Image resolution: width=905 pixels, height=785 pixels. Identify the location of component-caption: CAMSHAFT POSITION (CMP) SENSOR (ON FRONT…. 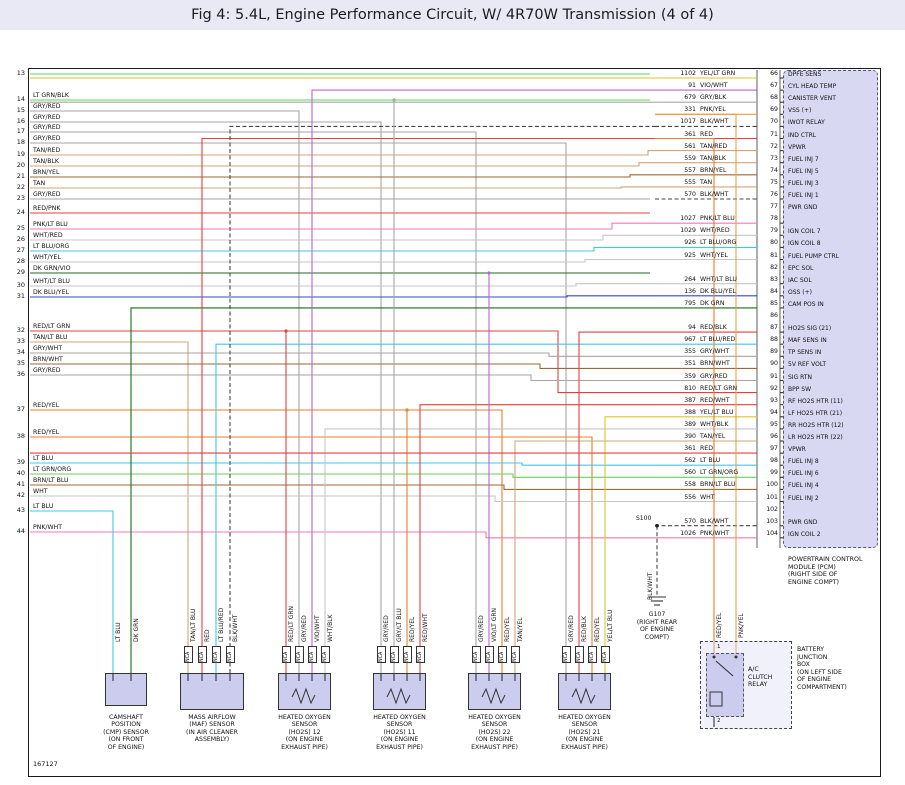
(126, 732).